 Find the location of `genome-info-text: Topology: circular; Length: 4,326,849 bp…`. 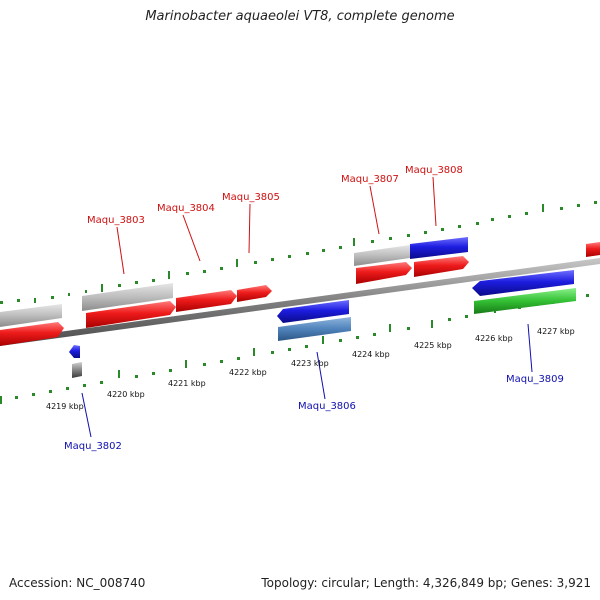

genome-info-text: Topology: circular; Length: 4,326,849 bp… is located at coordinates (426, 583).